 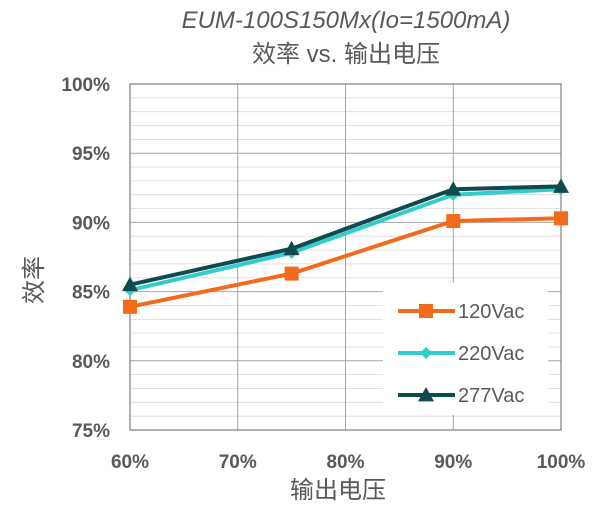 I want to click on series-line-277Vac, so click(x=345, y=235).